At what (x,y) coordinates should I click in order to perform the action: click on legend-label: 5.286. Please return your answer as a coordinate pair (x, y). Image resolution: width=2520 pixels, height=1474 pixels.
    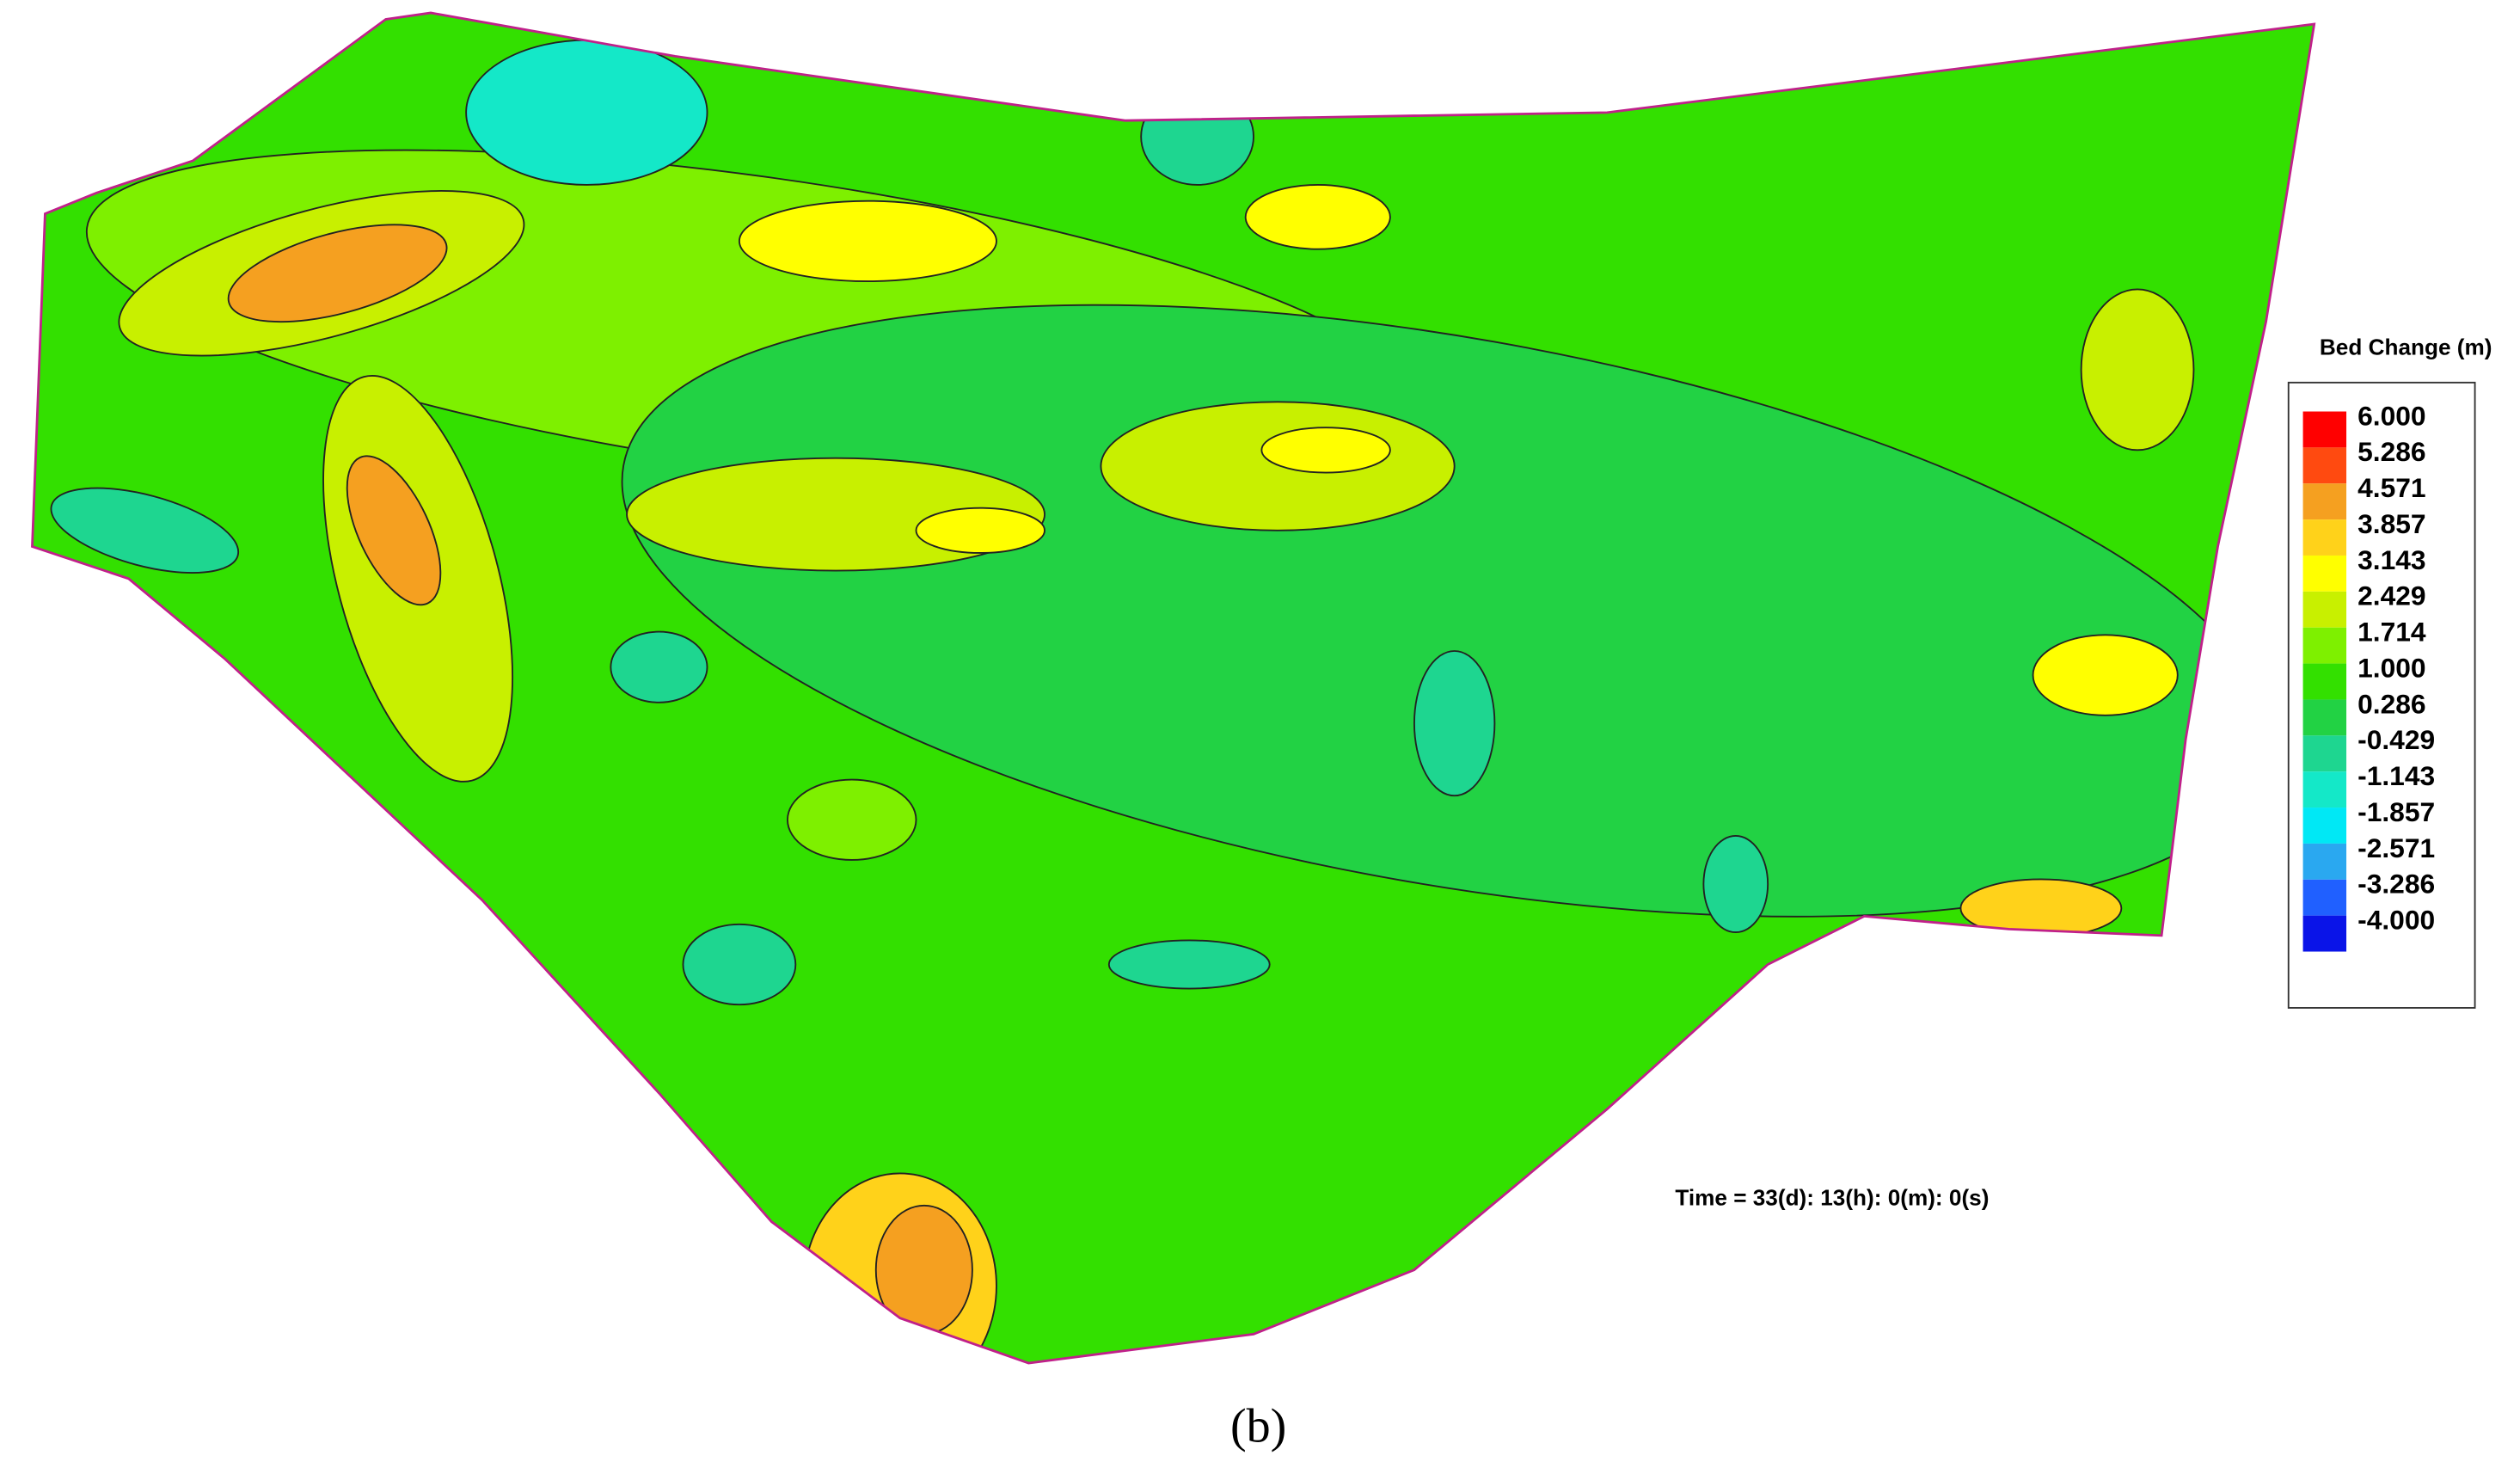
    Looking at the image, I should click on (2392, 451).